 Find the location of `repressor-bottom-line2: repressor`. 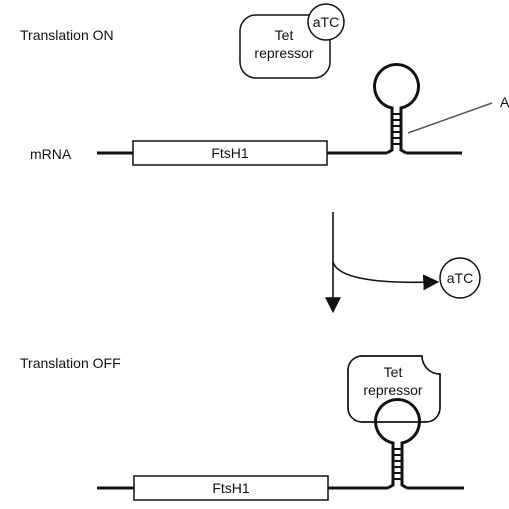

repressor-bottom-line2: repressor is located at coordinates (392, 390).